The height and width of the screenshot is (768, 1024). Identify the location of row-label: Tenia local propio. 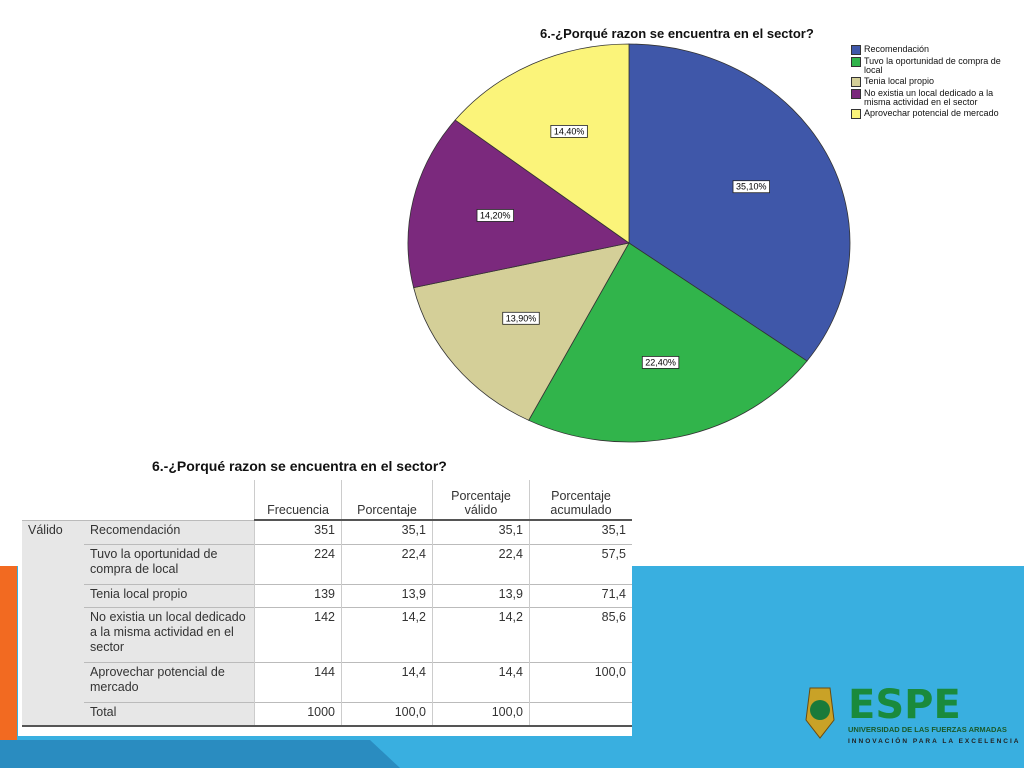
(169, 595).